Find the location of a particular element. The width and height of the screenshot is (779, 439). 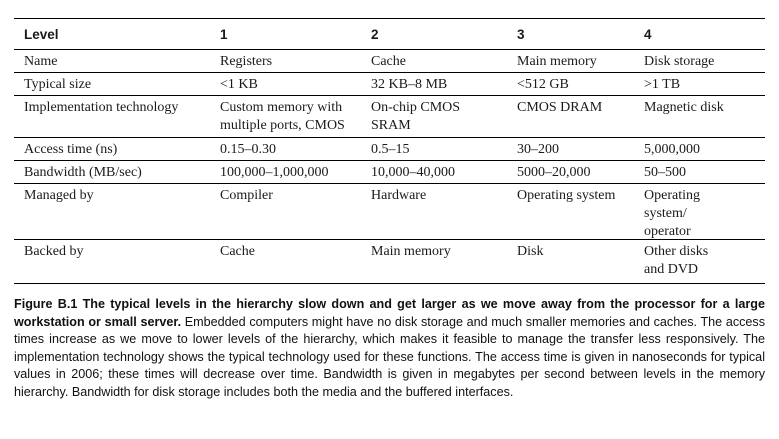

header-cell: 1 is located at coordinates (224, 34).